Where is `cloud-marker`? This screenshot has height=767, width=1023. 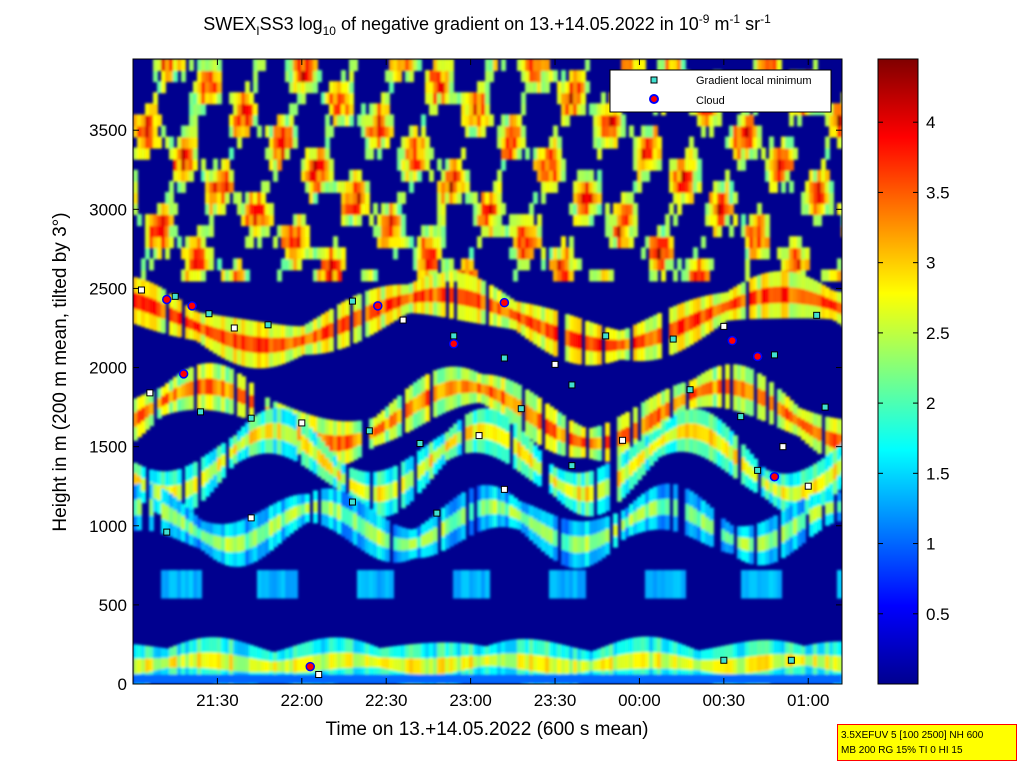
cloud-marker is located at coordinates (774, 476).